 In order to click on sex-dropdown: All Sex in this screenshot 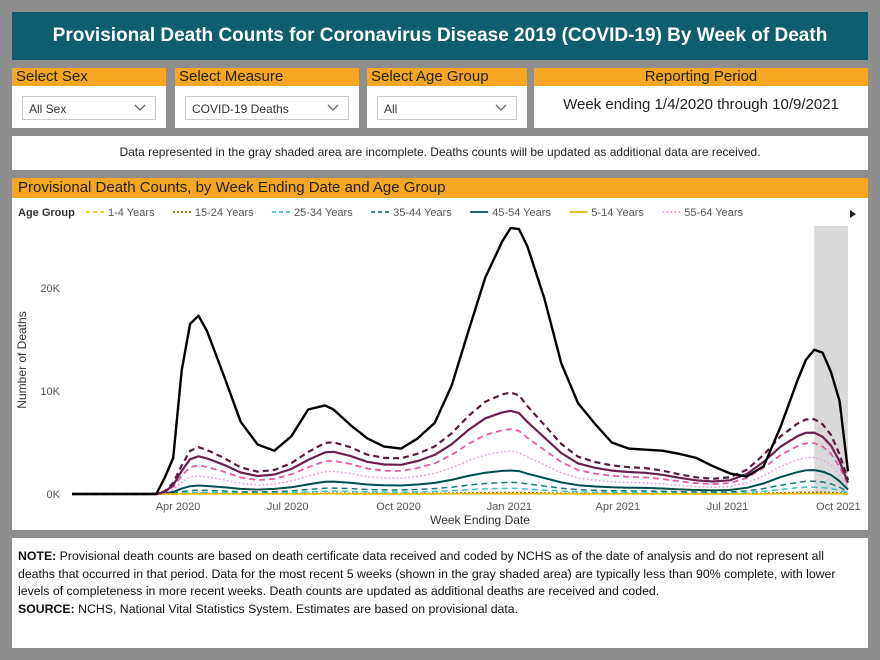, I will do `click(89, 108)`.